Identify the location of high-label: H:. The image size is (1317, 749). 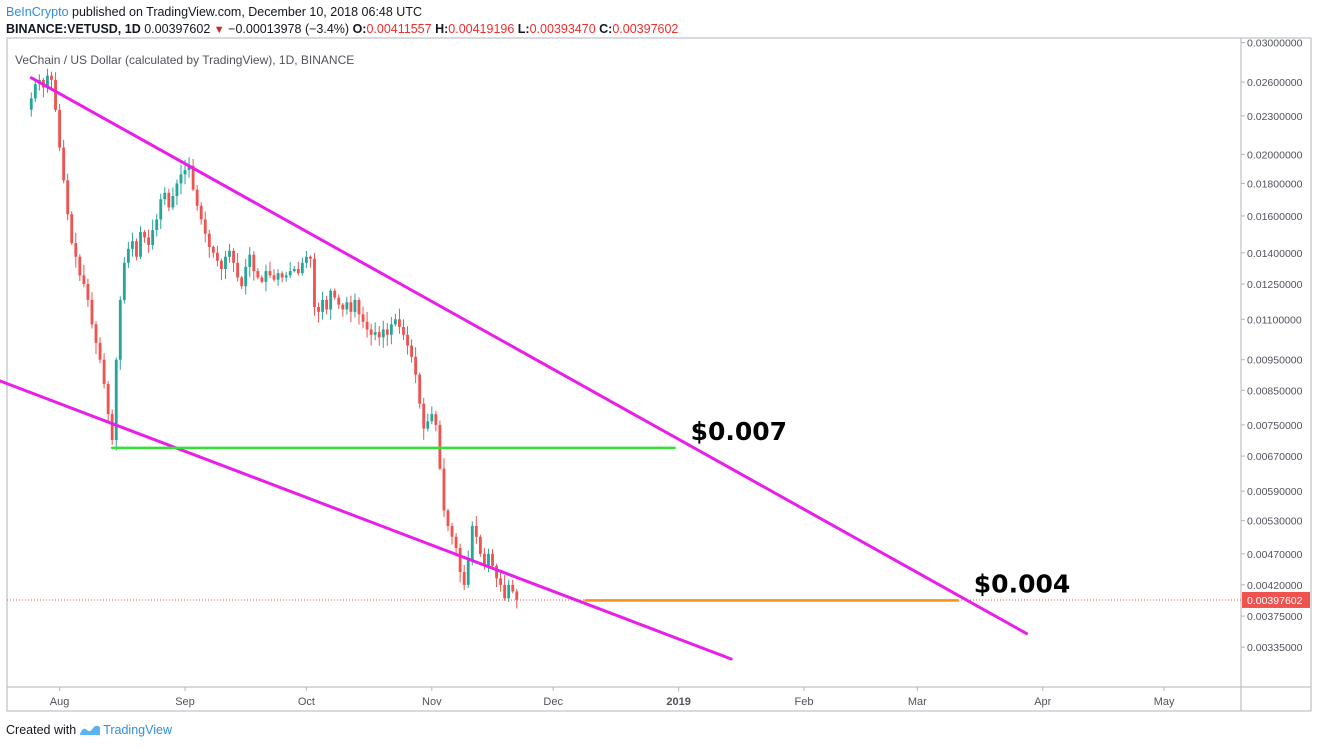
(442, 29).